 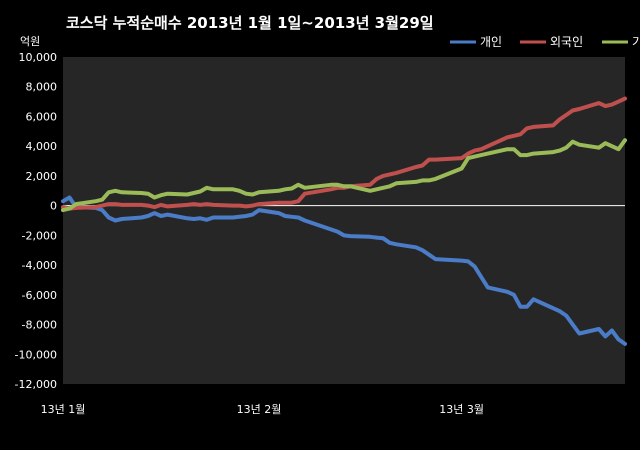 I want to click on y-tick-label: -6,000, so click(x=39, y=295).